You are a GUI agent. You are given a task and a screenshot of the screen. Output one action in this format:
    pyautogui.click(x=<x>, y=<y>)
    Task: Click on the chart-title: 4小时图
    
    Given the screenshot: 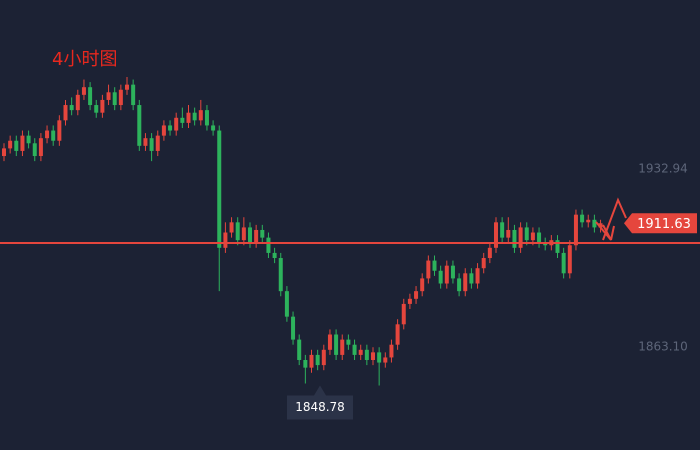 What is the action you would take?
    pyautogui.click(x=84, y=59)
    